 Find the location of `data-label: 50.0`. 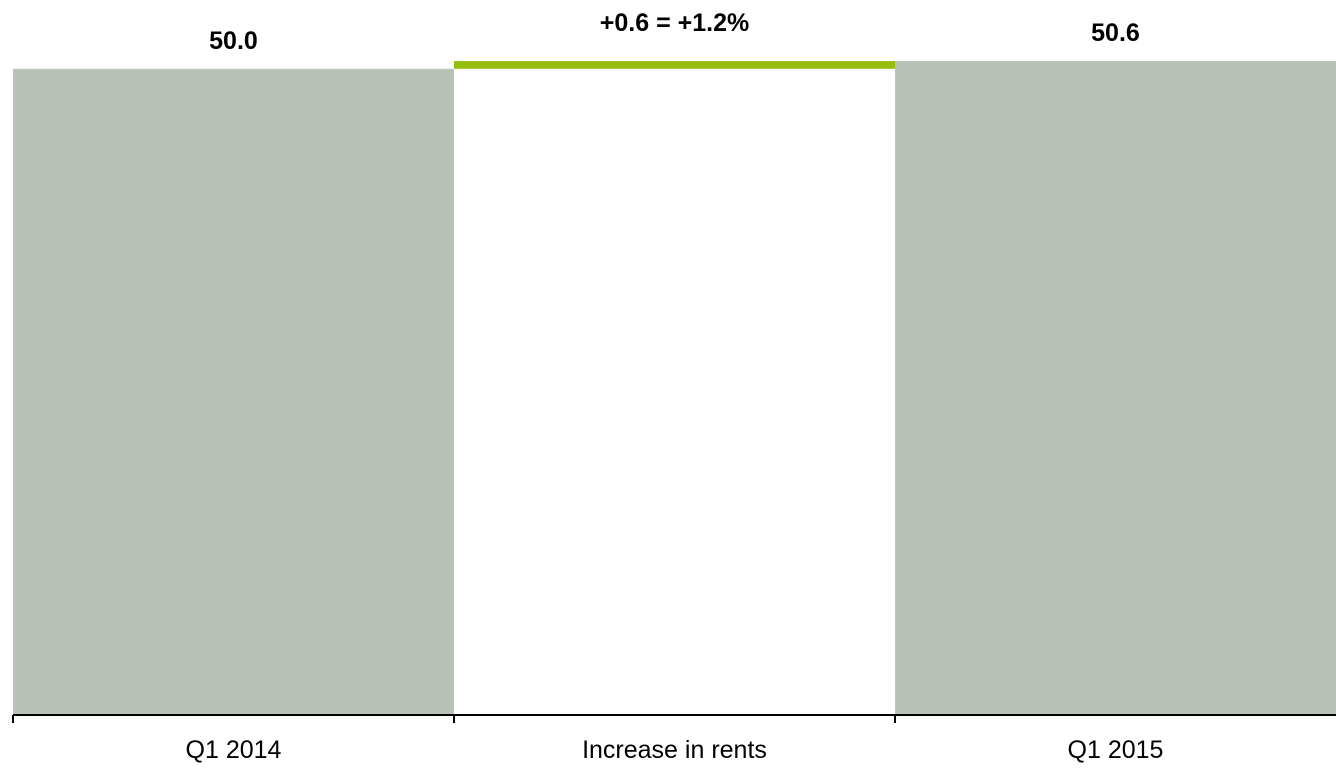

data-label: 50.0 is located at coordinates (233, 41).